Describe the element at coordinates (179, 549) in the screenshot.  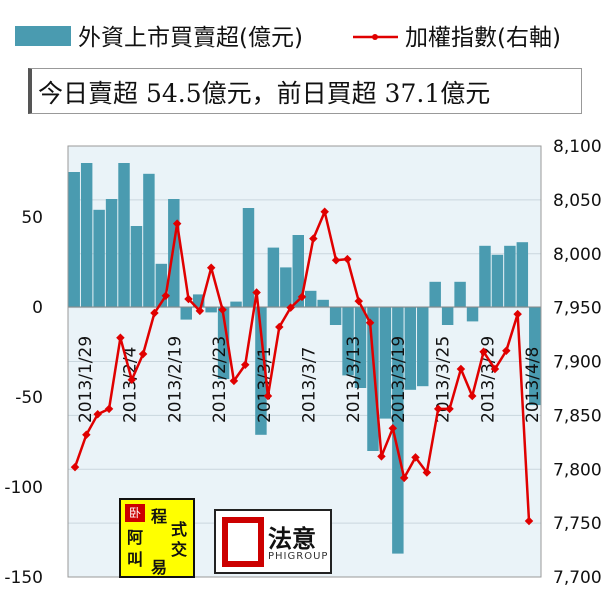
I see `logo-char: 交` at that location.